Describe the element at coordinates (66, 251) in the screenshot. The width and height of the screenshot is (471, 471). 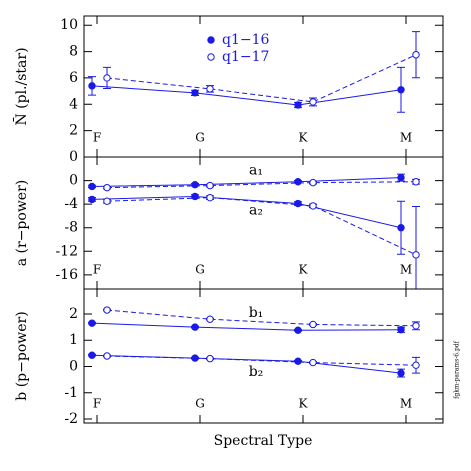
I see `y-tick-label: -12` at that location.